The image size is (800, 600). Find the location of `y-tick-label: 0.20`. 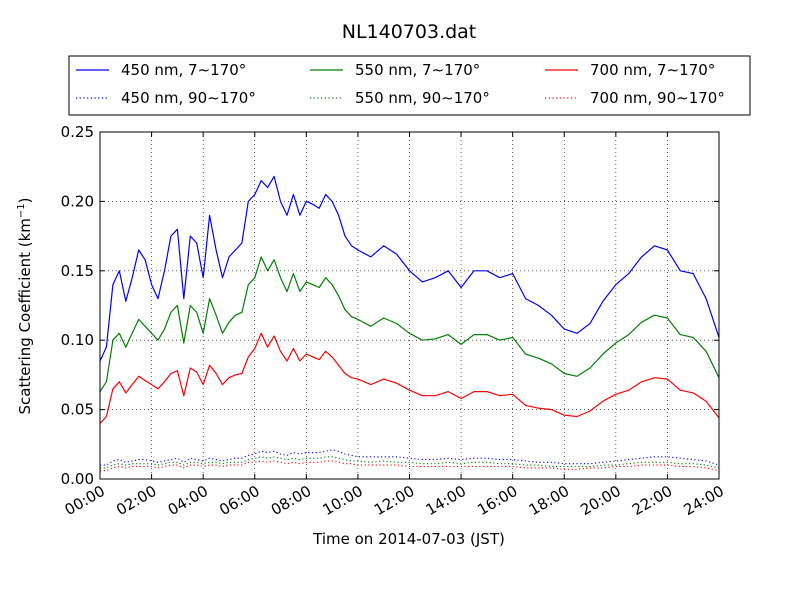

y-tick-label: 0.20 is located at coordinates (77, 201).